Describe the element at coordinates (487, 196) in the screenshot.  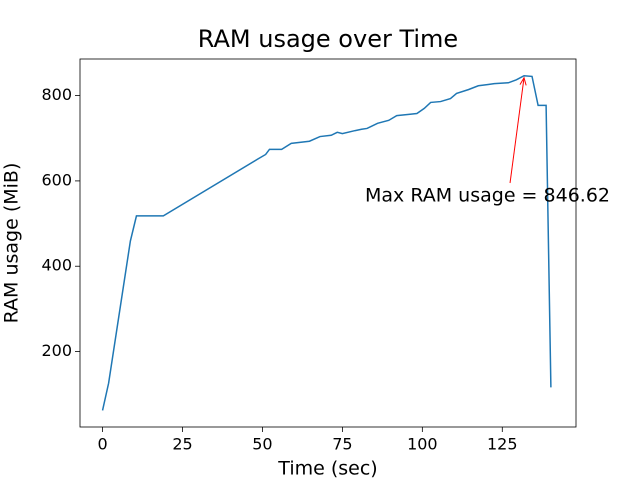
I see `annotation-text: Max RAM usage = 846.62` at that location.